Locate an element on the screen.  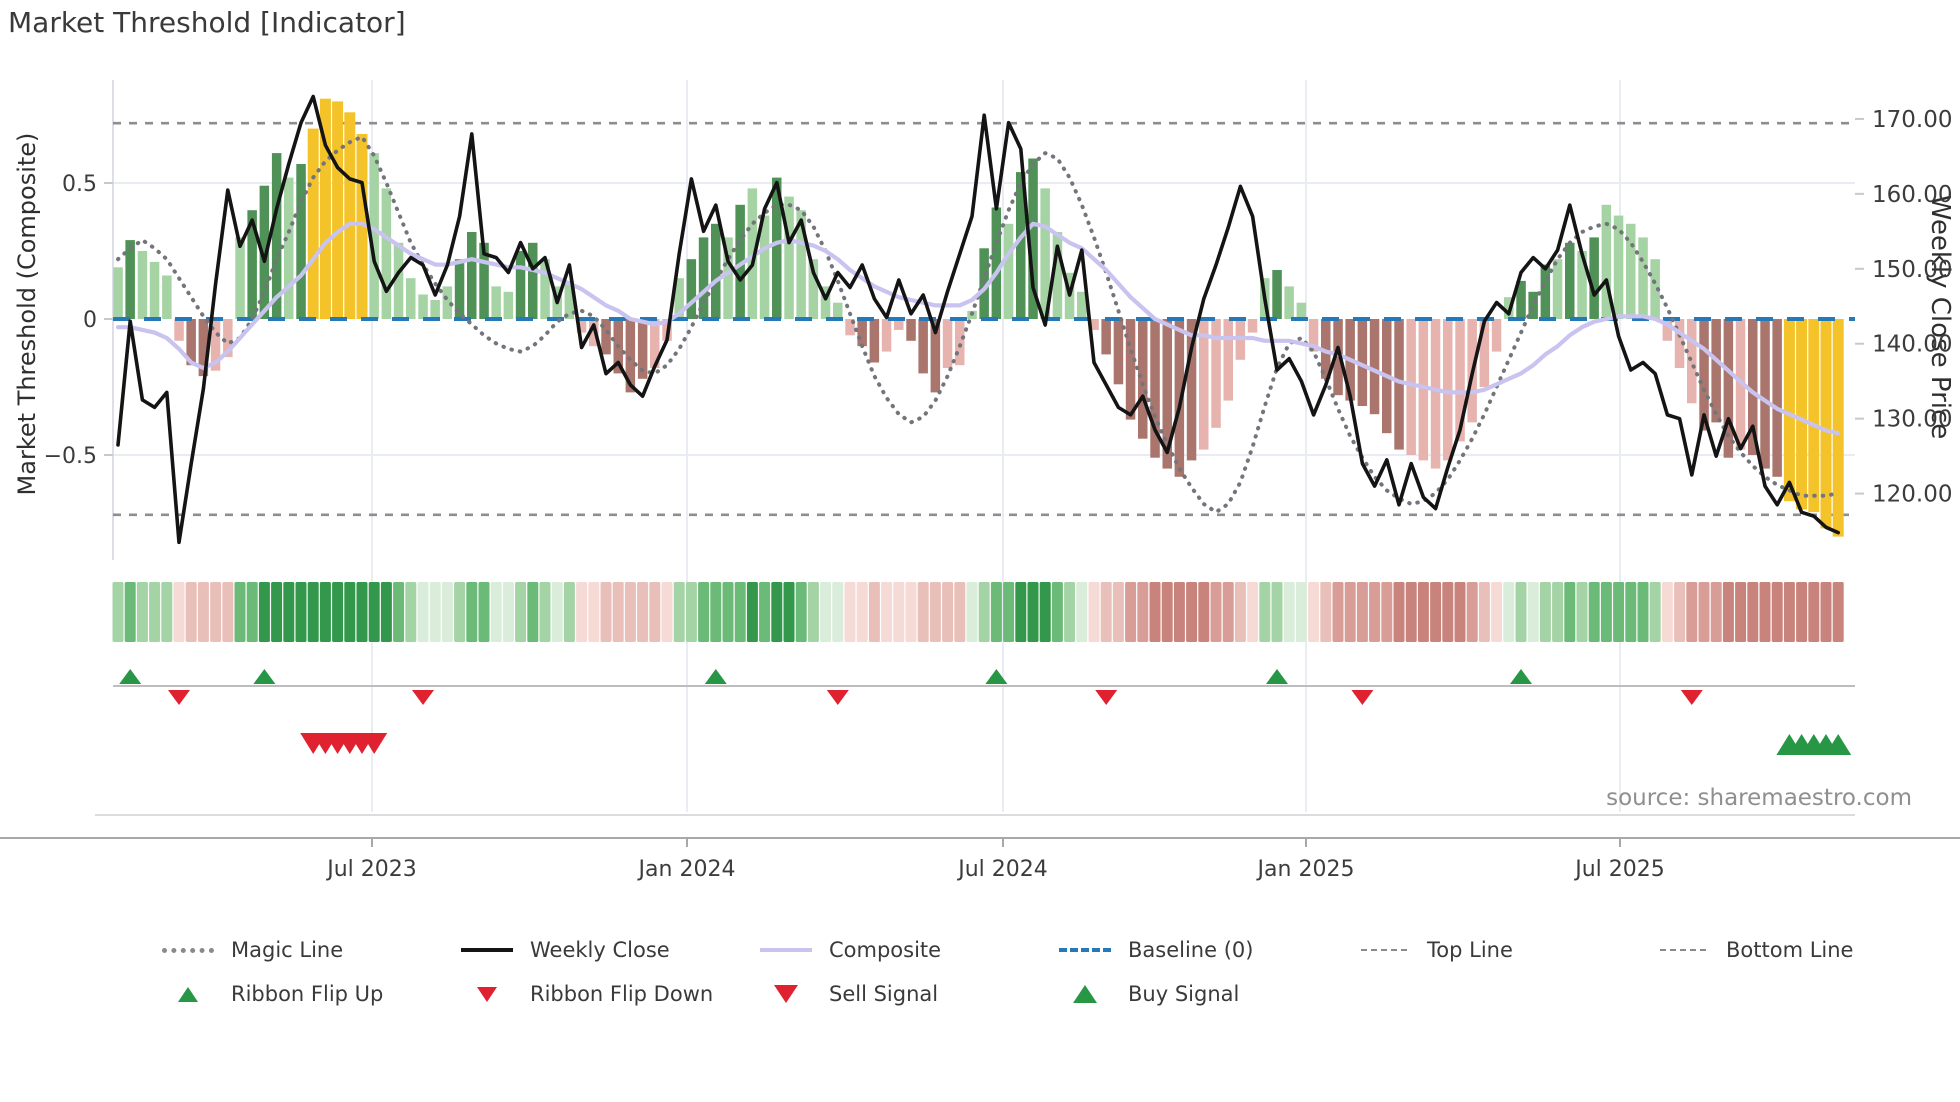
bottom-line-icon is located at coordinates (1683, 950).